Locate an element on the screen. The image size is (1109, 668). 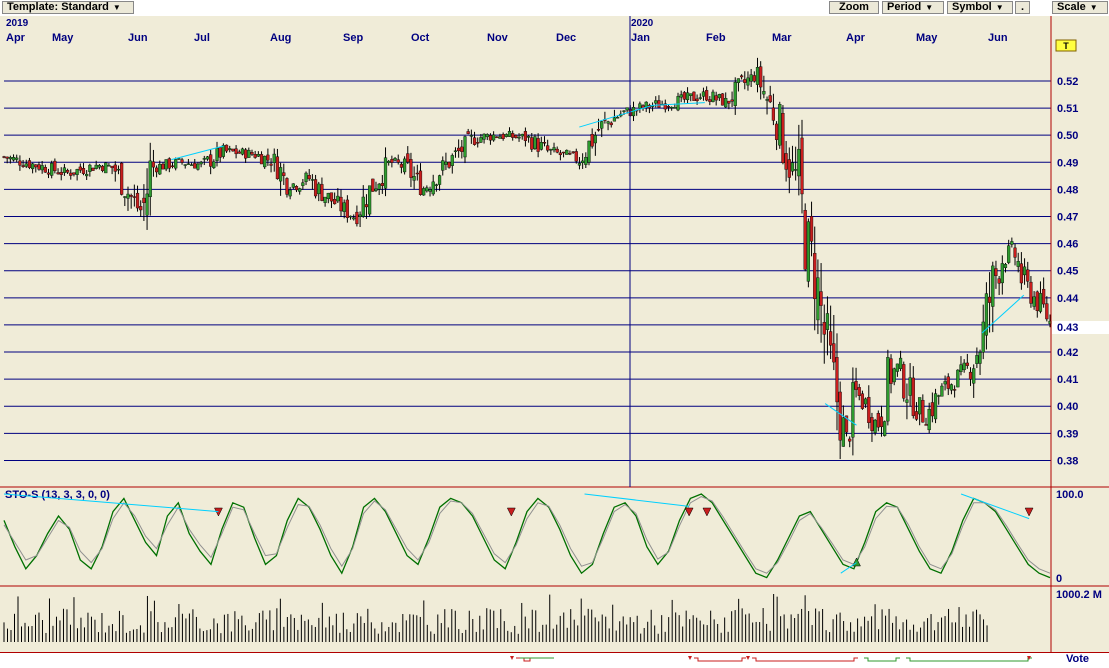
price-tick-label: 0.44 is located at coordinates (1068, 299).